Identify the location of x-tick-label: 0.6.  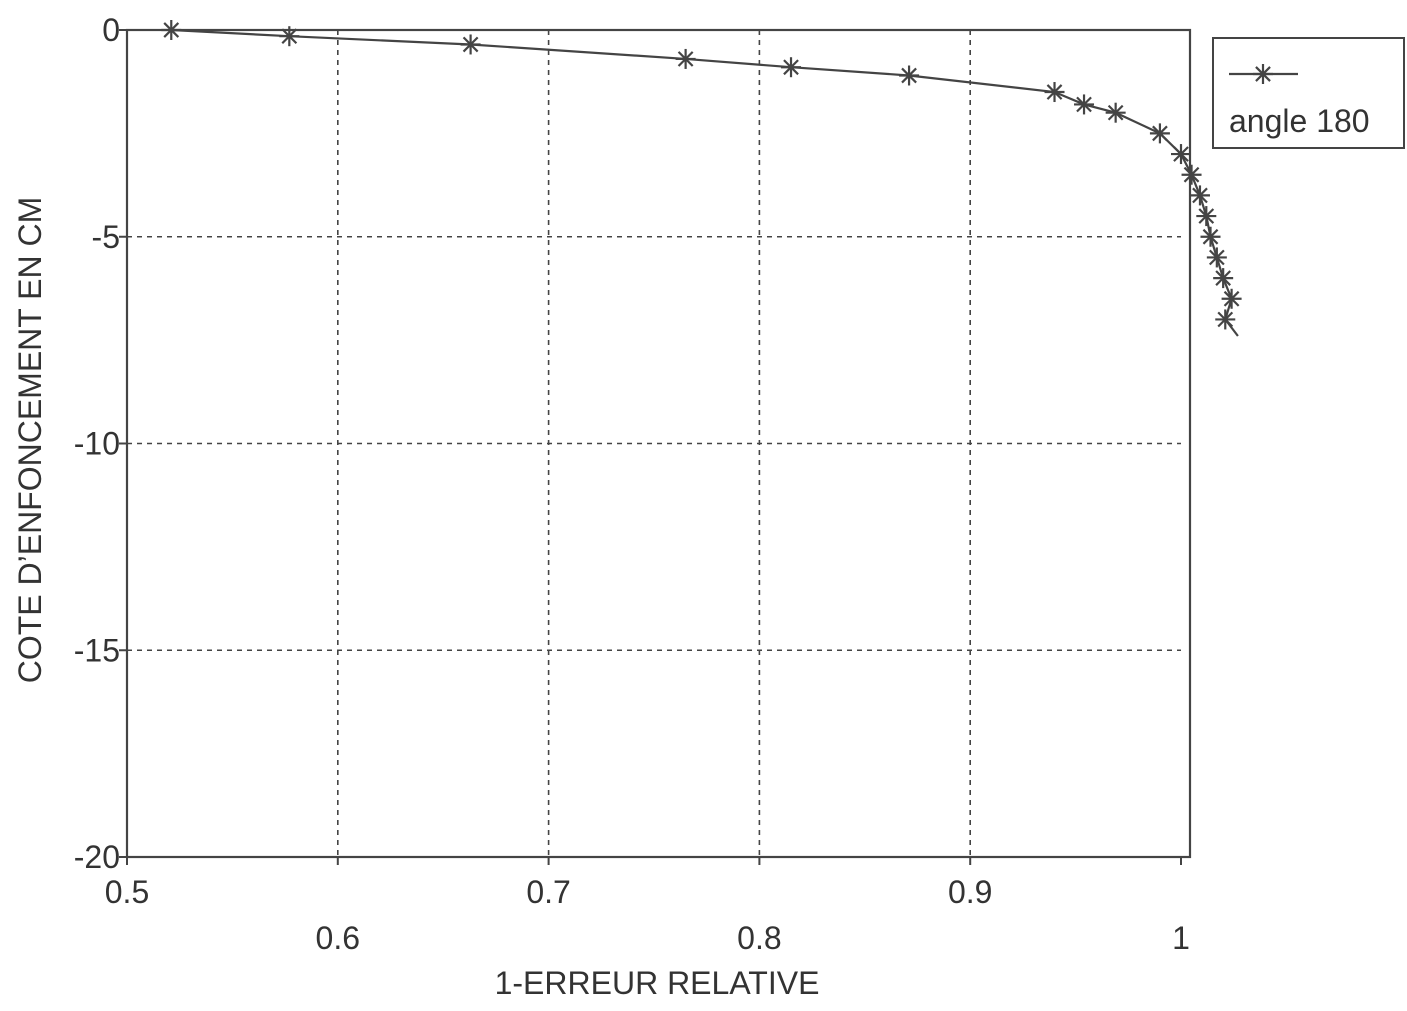
(338, 938).